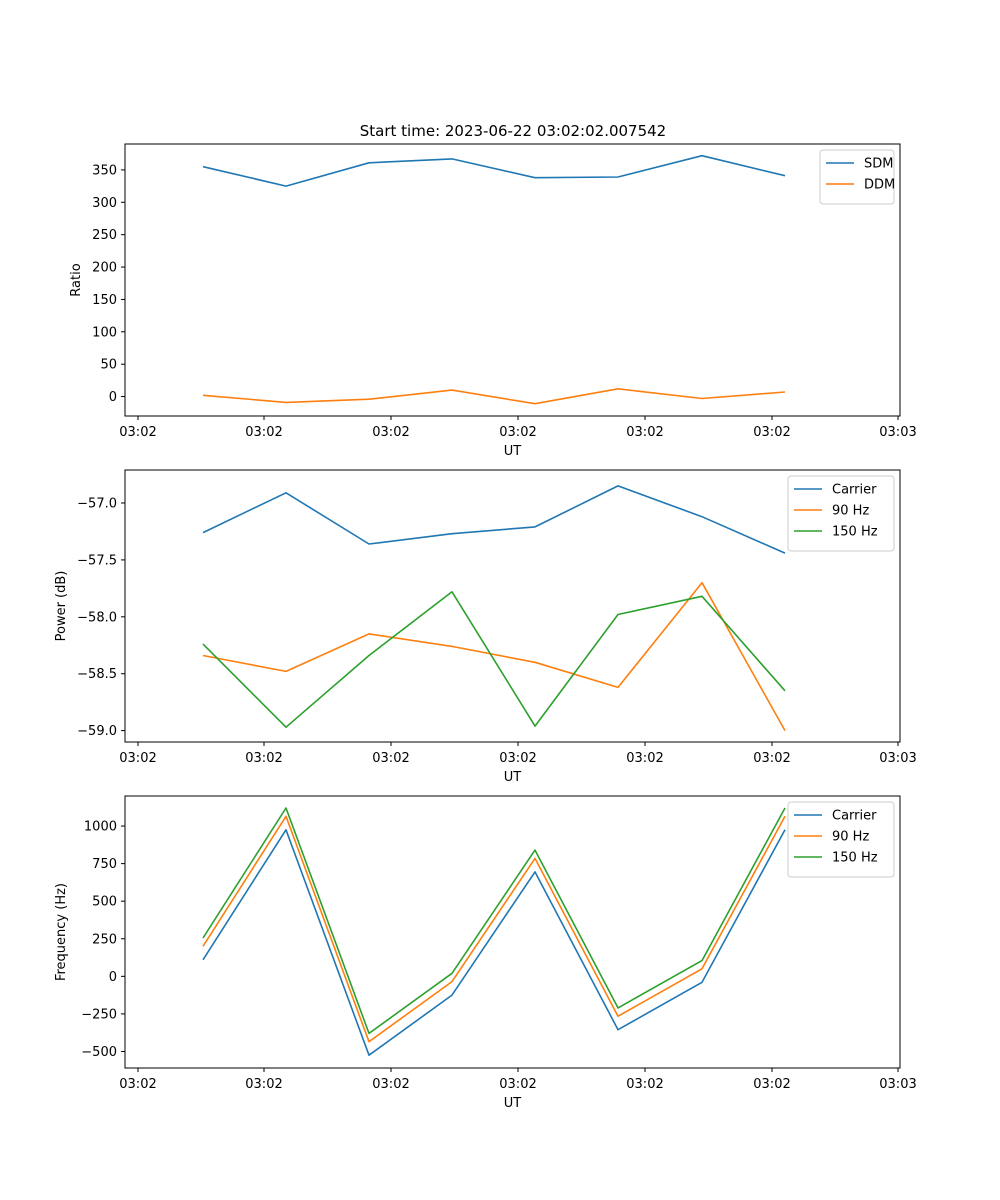  What do you see at coordinates (97, 731) in the screenshot?
I see `y-tick-label: −59.0` at bounding box center [97, 731].